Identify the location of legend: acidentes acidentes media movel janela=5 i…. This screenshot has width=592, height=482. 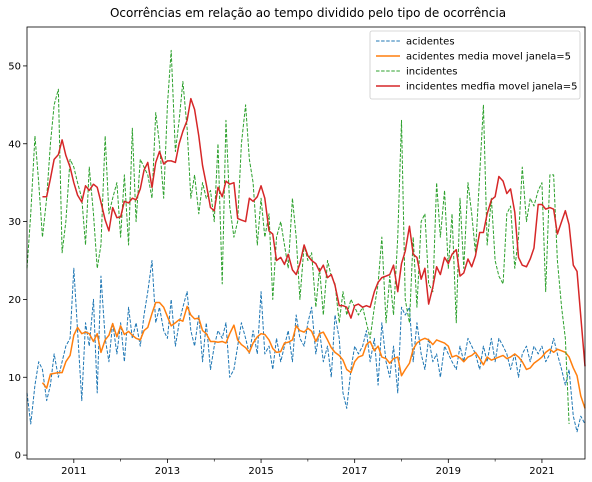
(475, 65).